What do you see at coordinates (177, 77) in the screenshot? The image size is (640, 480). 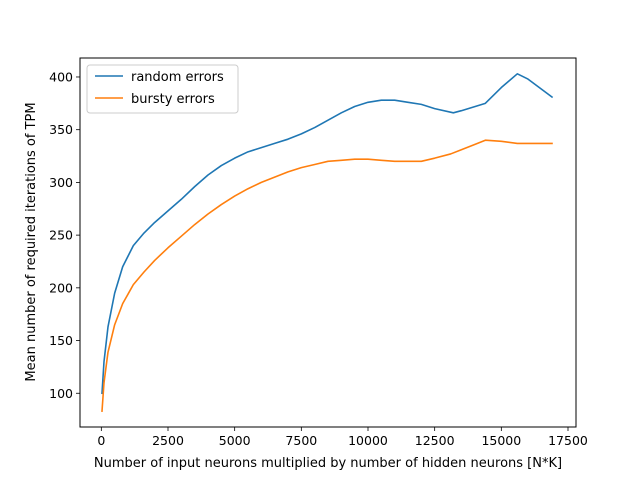 I see `legend-label-random-errors: random errors` at bounding box center [177, 77].